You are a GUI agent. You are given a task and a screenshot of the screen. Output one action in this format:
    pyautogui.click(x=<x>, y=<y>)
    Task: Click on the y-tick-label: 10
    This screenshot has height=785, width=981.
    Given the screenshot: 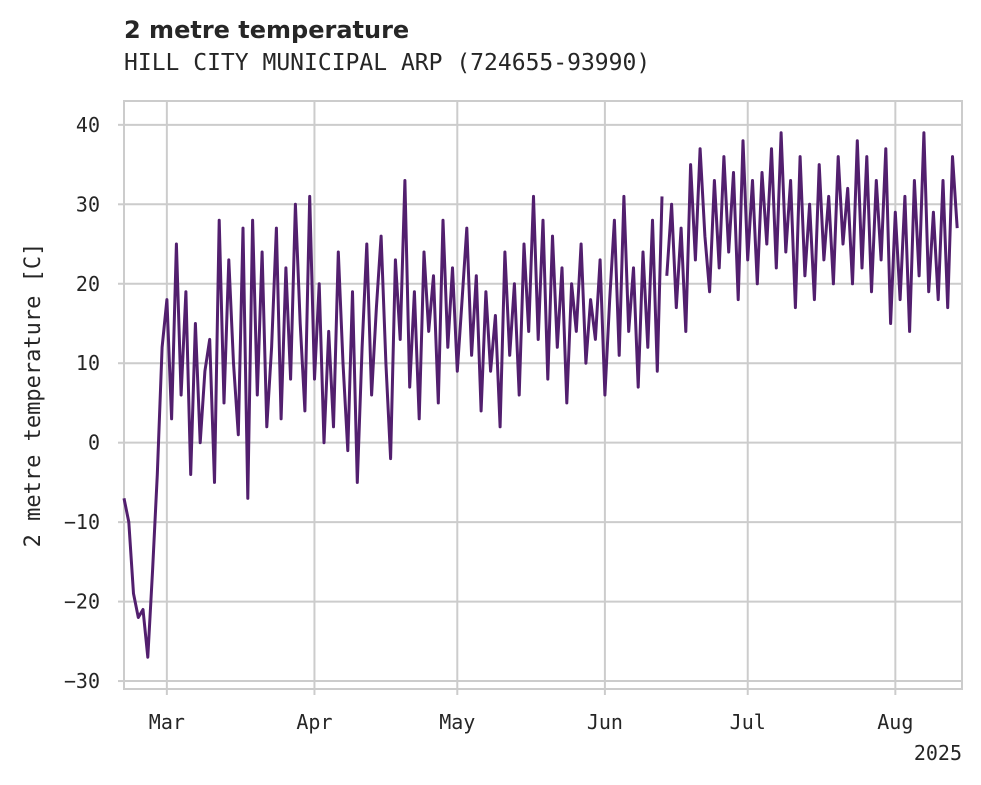 What is the action you would take?
    pyautogui.click(x=88, y=363)
    